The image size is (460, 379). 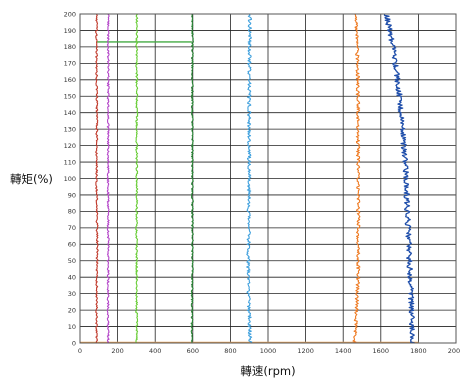 I want to click on y-tick-label: 80, so click(x=72, y=212).